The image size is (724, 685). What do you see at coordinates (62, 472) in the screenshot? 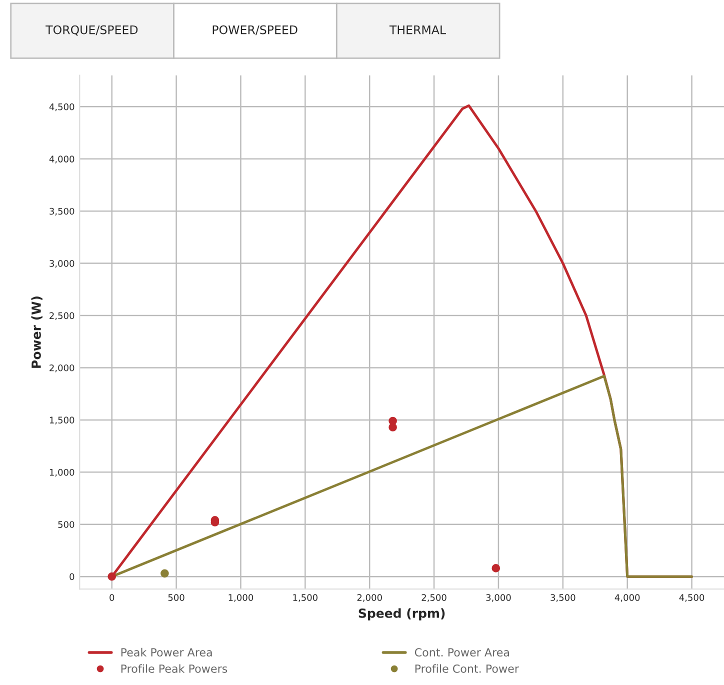
I see `y-tick-label: 1,000` at bounding box center [62, 472].